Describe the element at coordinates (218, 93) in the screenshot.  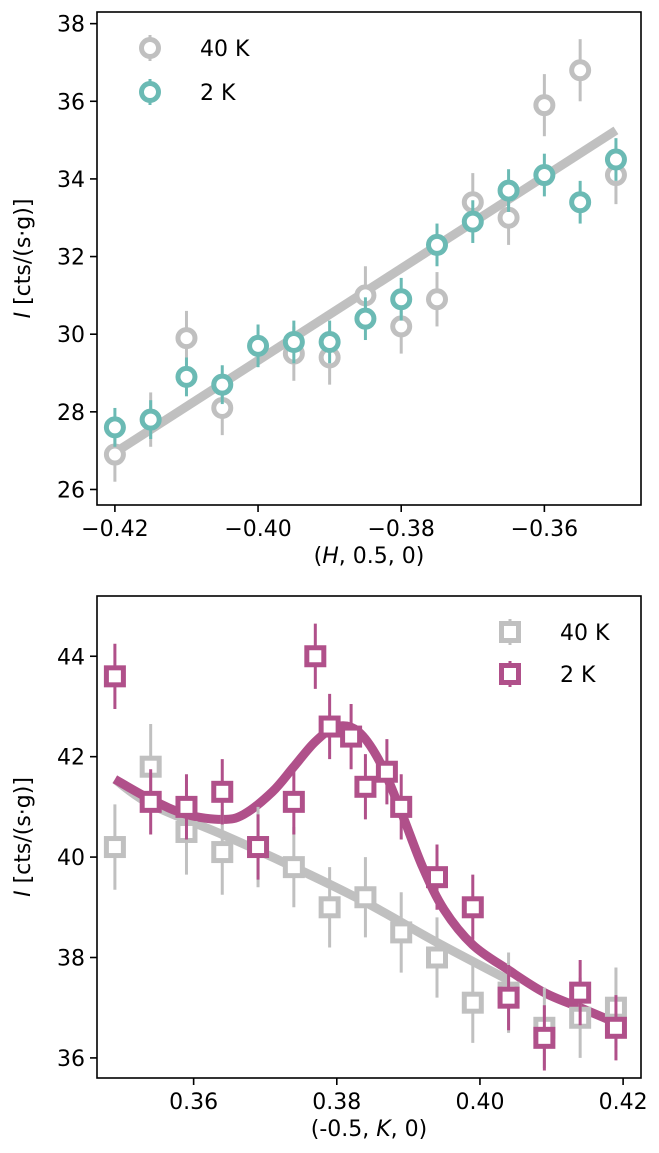
I see `top-legend-label: 2 K` at that location.